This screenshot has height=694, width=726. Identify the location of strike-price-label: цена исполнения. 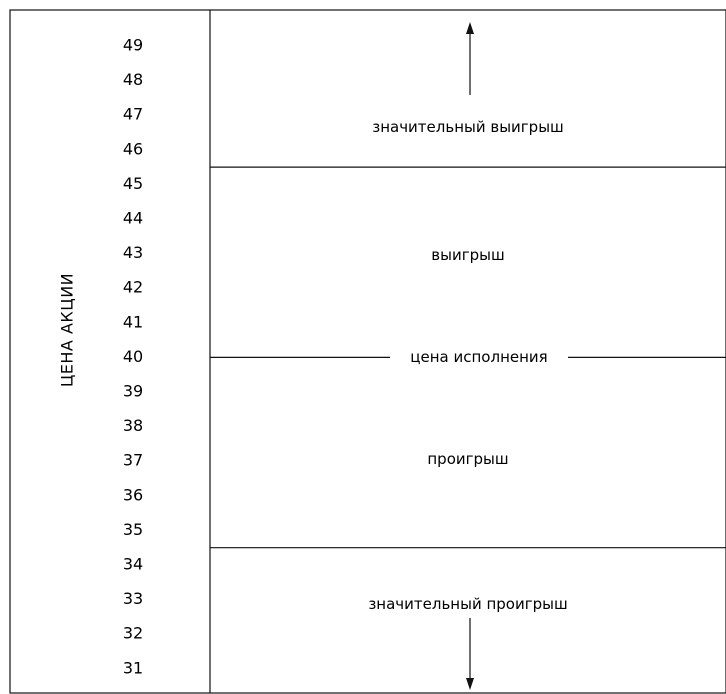
(478, 357).